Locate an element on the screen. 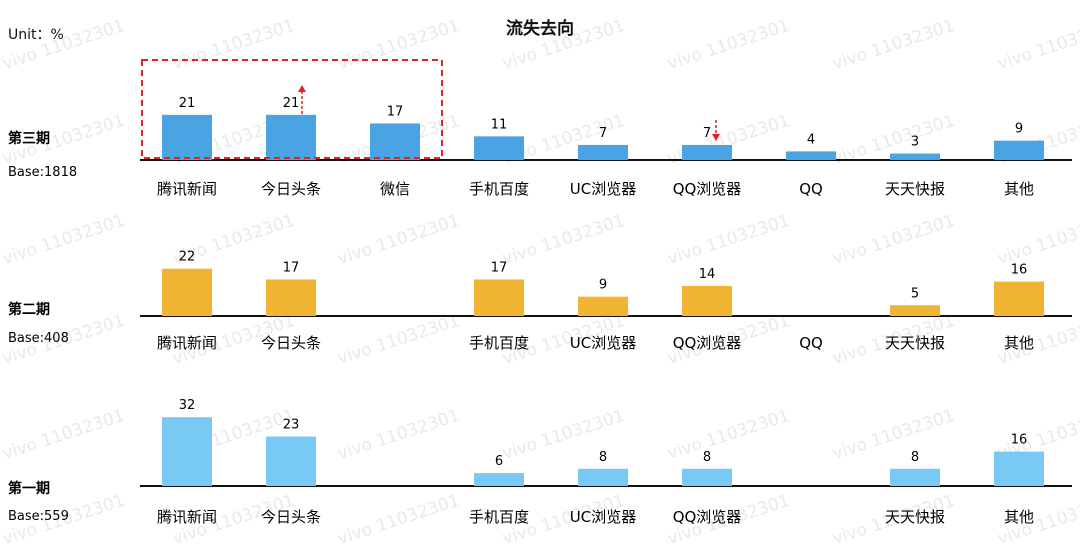 This screenshot has width=1080, height=549. period-label: 第一期 is located at coordinates (29, 488).